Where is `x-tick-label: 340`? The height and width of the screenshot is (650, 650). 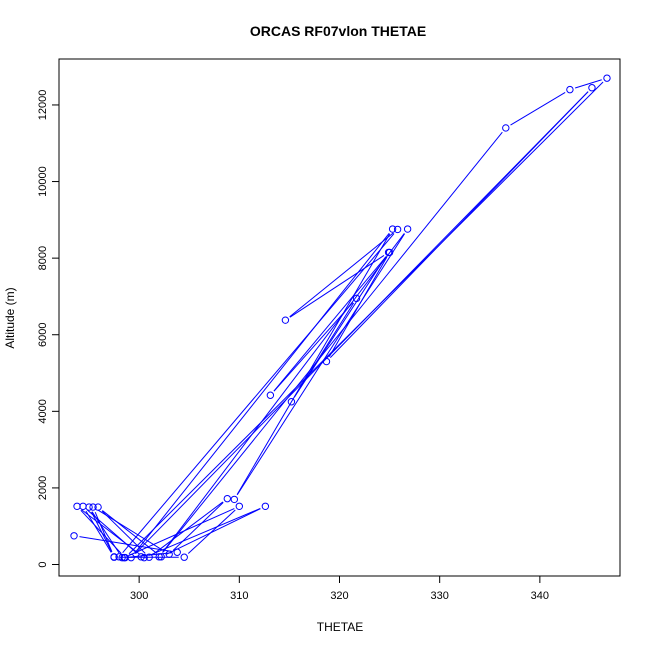
x-tick-label: 340 is located at coordinates (540, 596).